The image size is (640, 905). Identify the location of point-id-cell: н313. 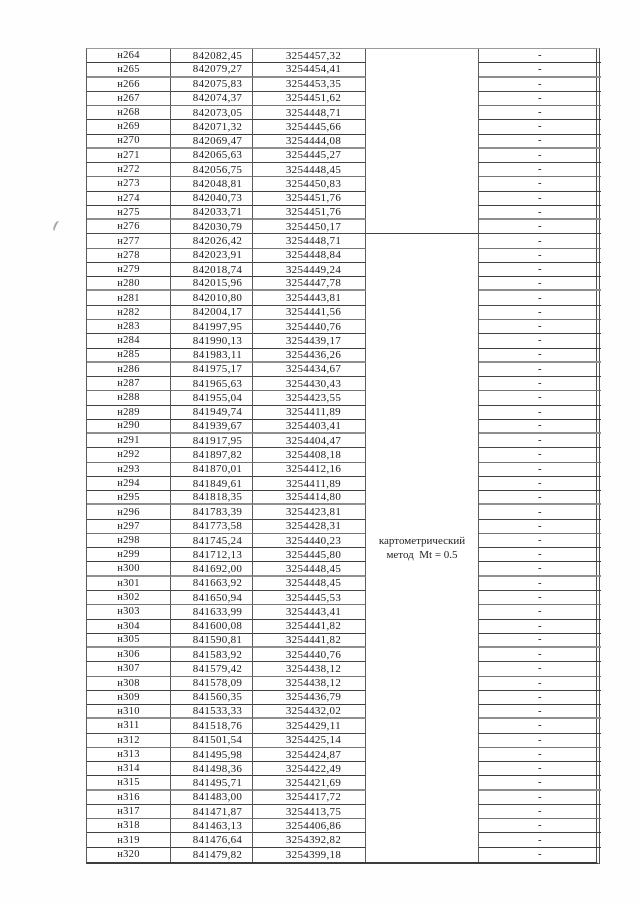
(129, 755).